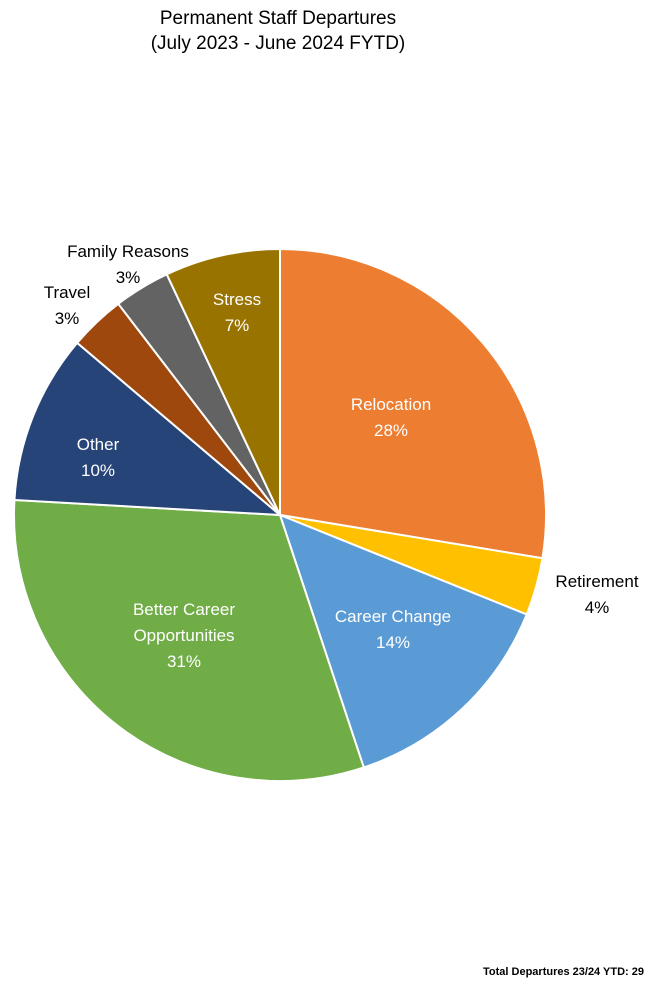  I want to click on pie-slice-stress, so click(223, 381).